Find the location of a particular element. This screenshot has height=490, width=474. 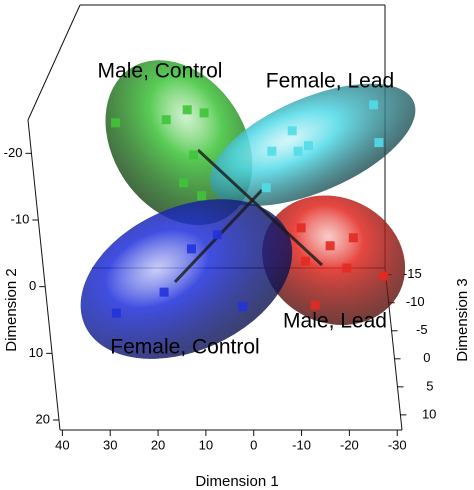

z-tick-label: 10 is located at coordinates (429, 413).